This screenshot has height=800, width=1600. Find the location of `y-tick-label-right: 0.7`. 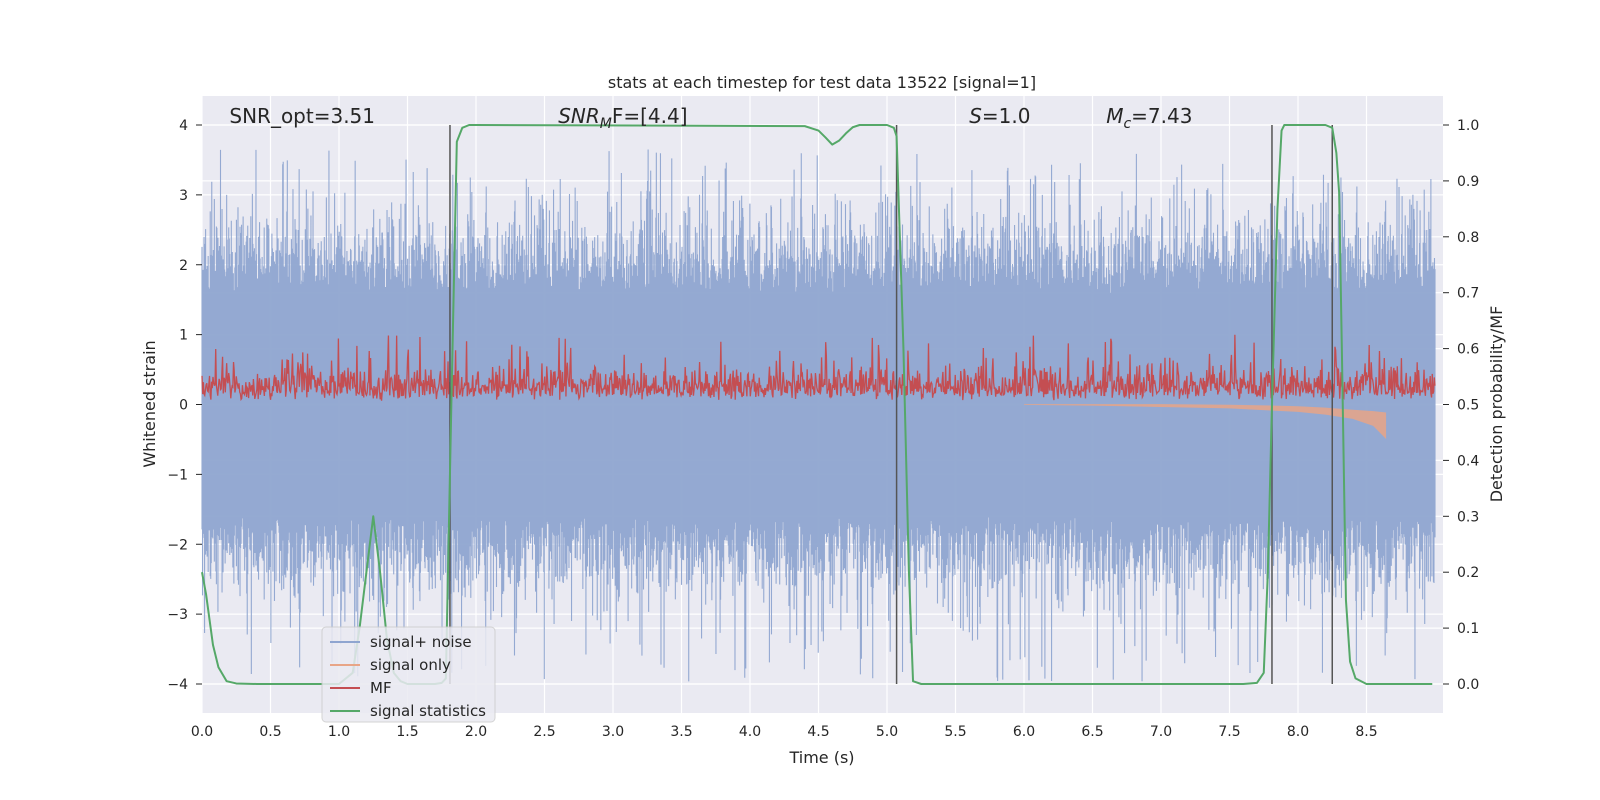

y-tick-label-right: 0.7 is located at coordinates (1468, 294).